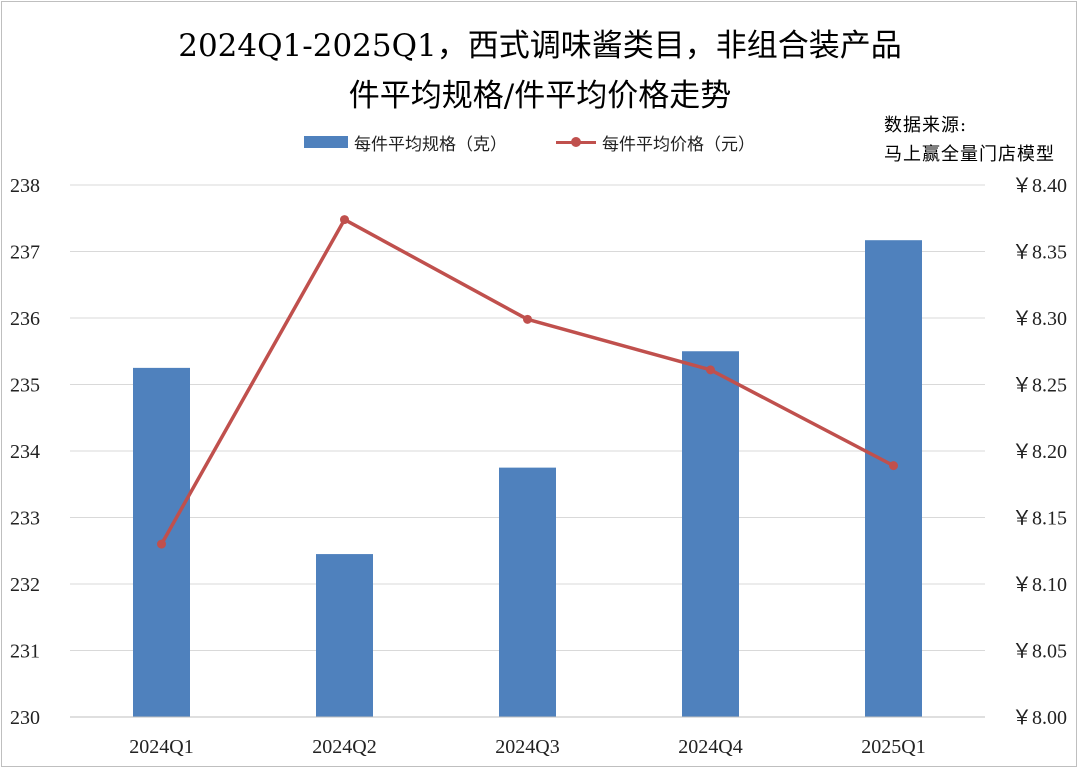 The height and width of the screenshot is (770, 1080). I want to click on x-axis-tick-label: 2024Q4, so click(710, 747).